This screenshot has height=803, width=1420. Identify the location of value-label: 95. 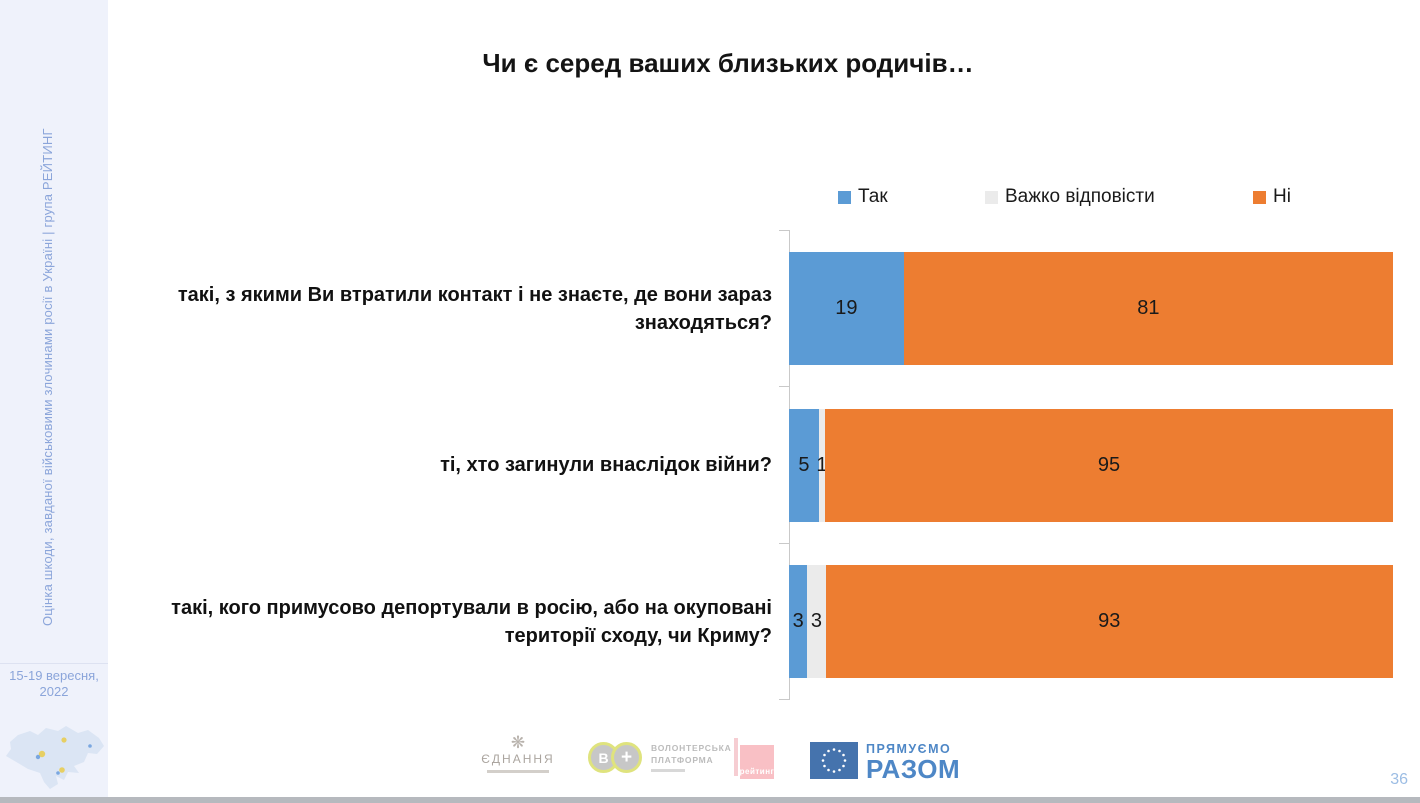
(1109, 464).